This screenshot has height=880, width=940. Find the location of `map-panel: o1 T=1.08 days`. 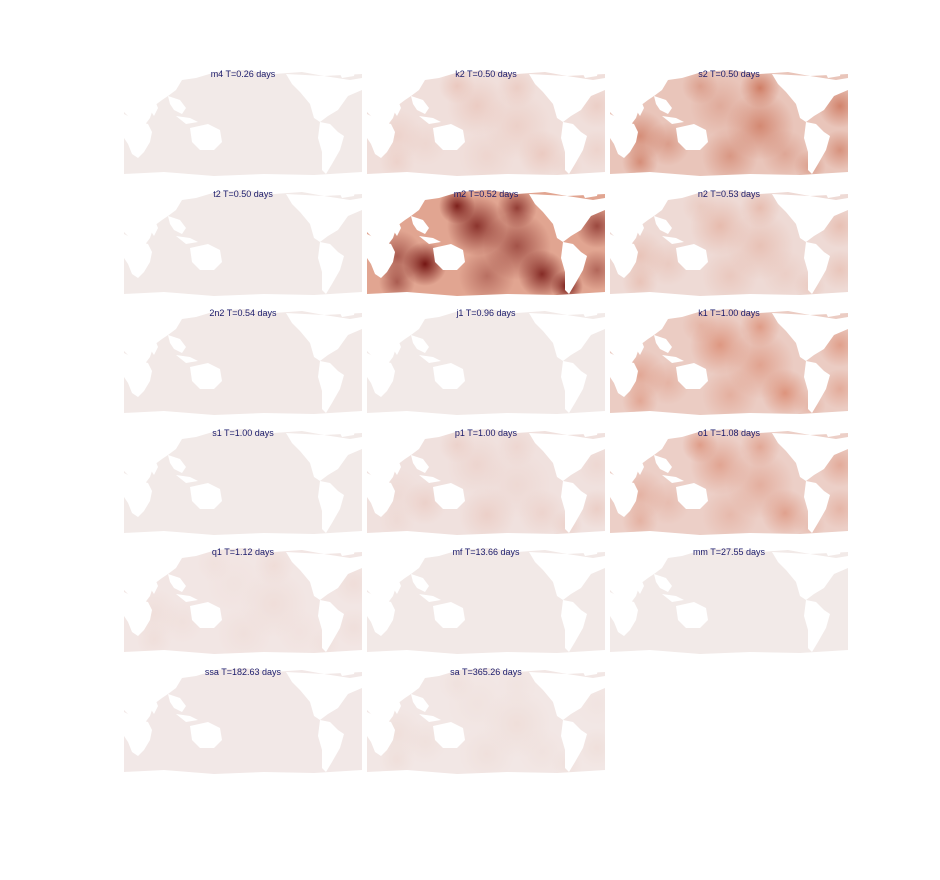

map-panel: o1 T=1.08 days is located at coordinates (729, 482).